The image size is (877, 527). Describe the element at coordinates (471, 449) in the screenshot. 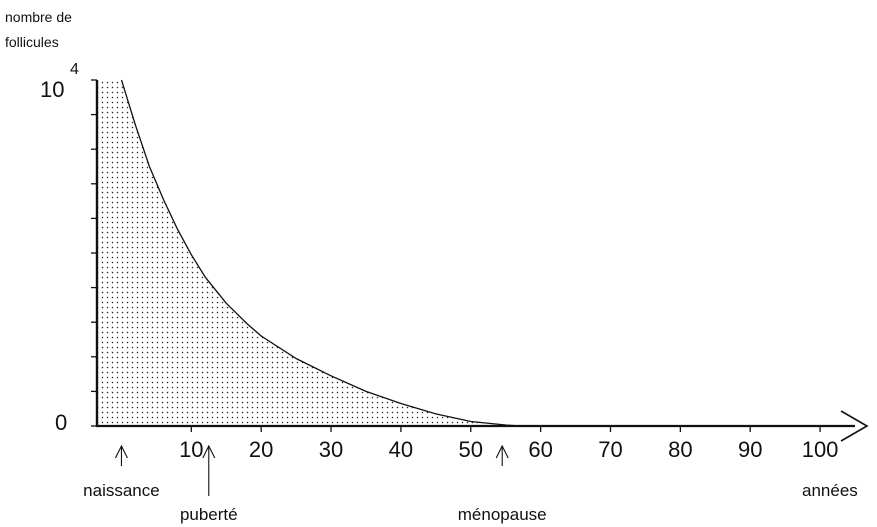

I see `x-tick-label: 50` at that location.